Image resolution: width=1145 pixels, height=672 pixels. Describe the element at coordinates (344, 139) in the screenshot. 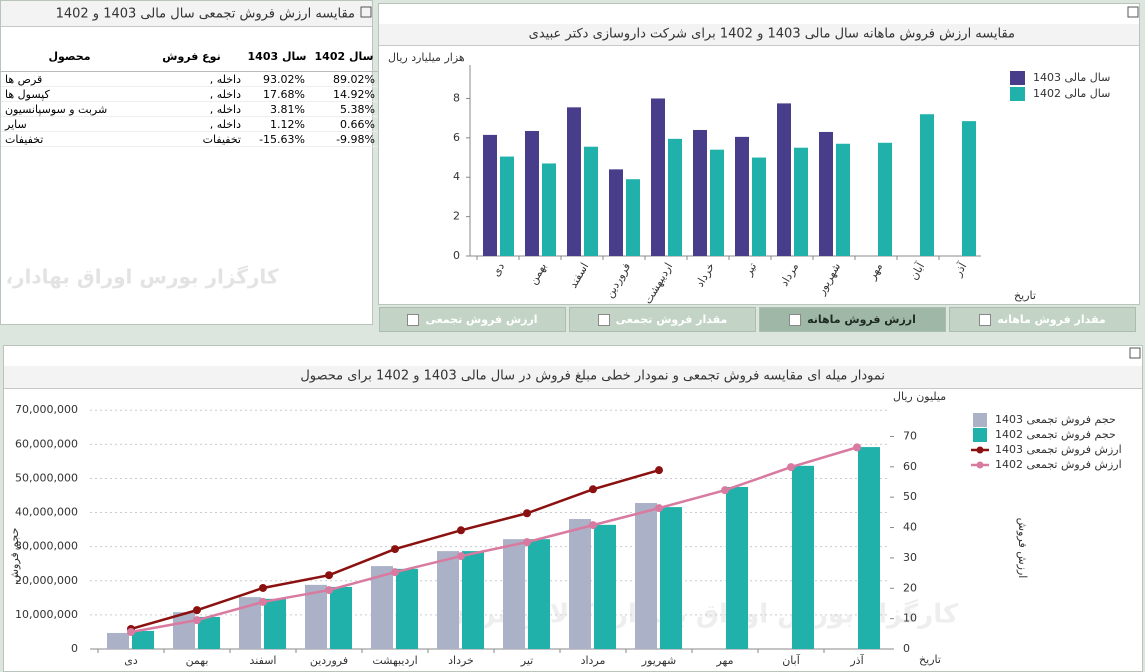

I see `percent-cell: -9.98%` at that location.